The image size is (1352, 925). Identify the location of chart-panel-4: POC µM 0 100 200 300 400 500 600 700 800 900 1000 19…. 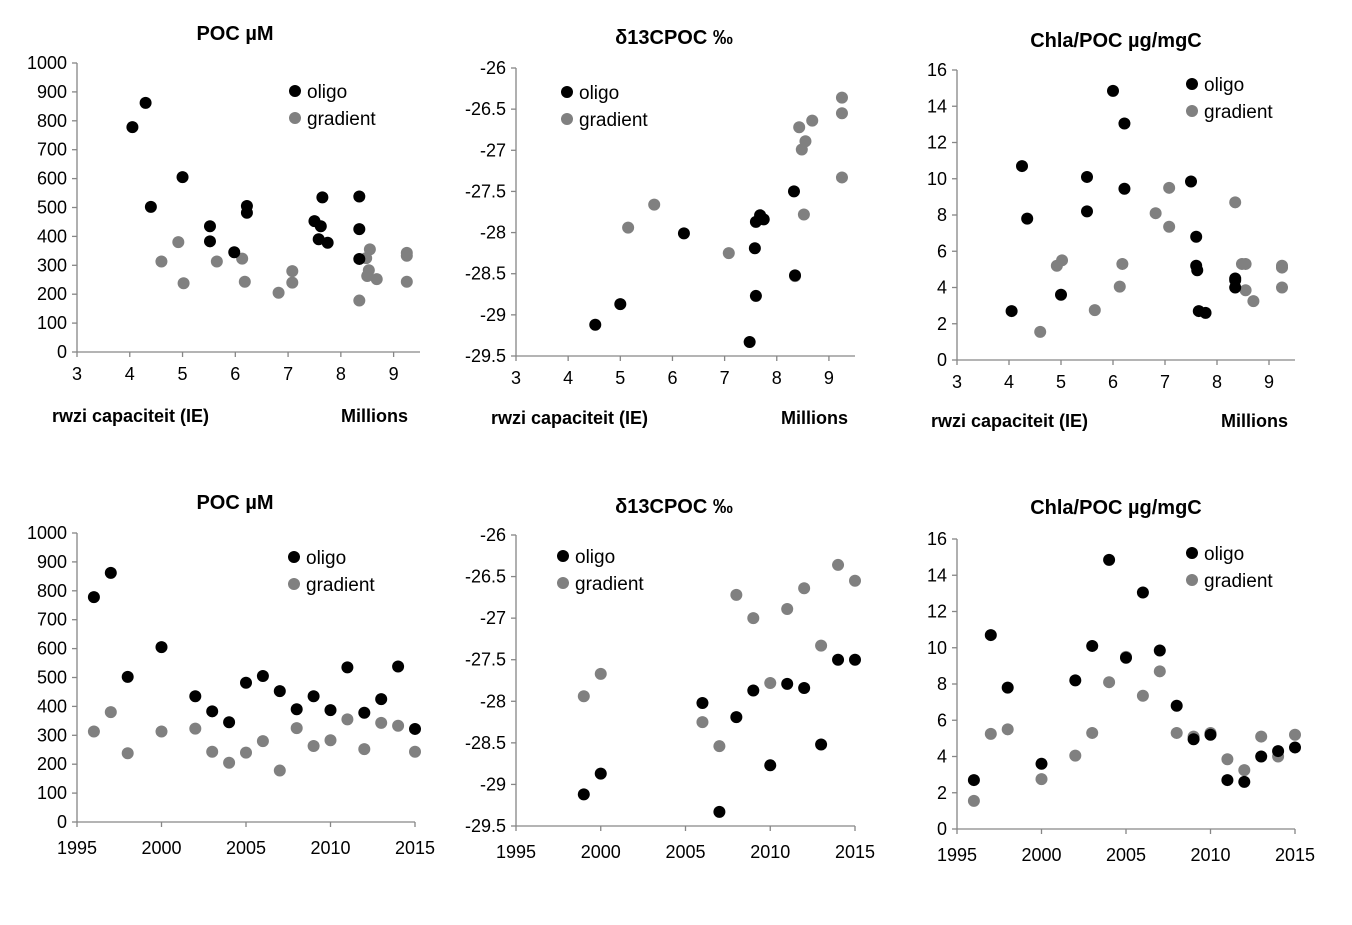
(231, 675).